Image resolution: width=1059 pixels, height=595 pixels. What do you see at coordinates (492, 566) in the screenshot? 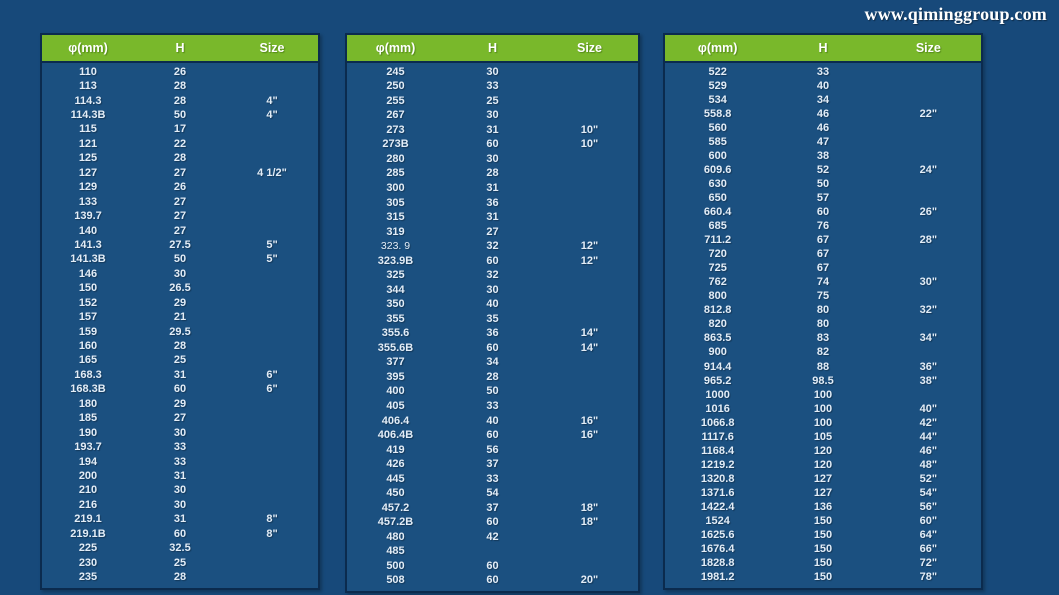
I see `table-row: 500 60` at bounding box center [492, 566].